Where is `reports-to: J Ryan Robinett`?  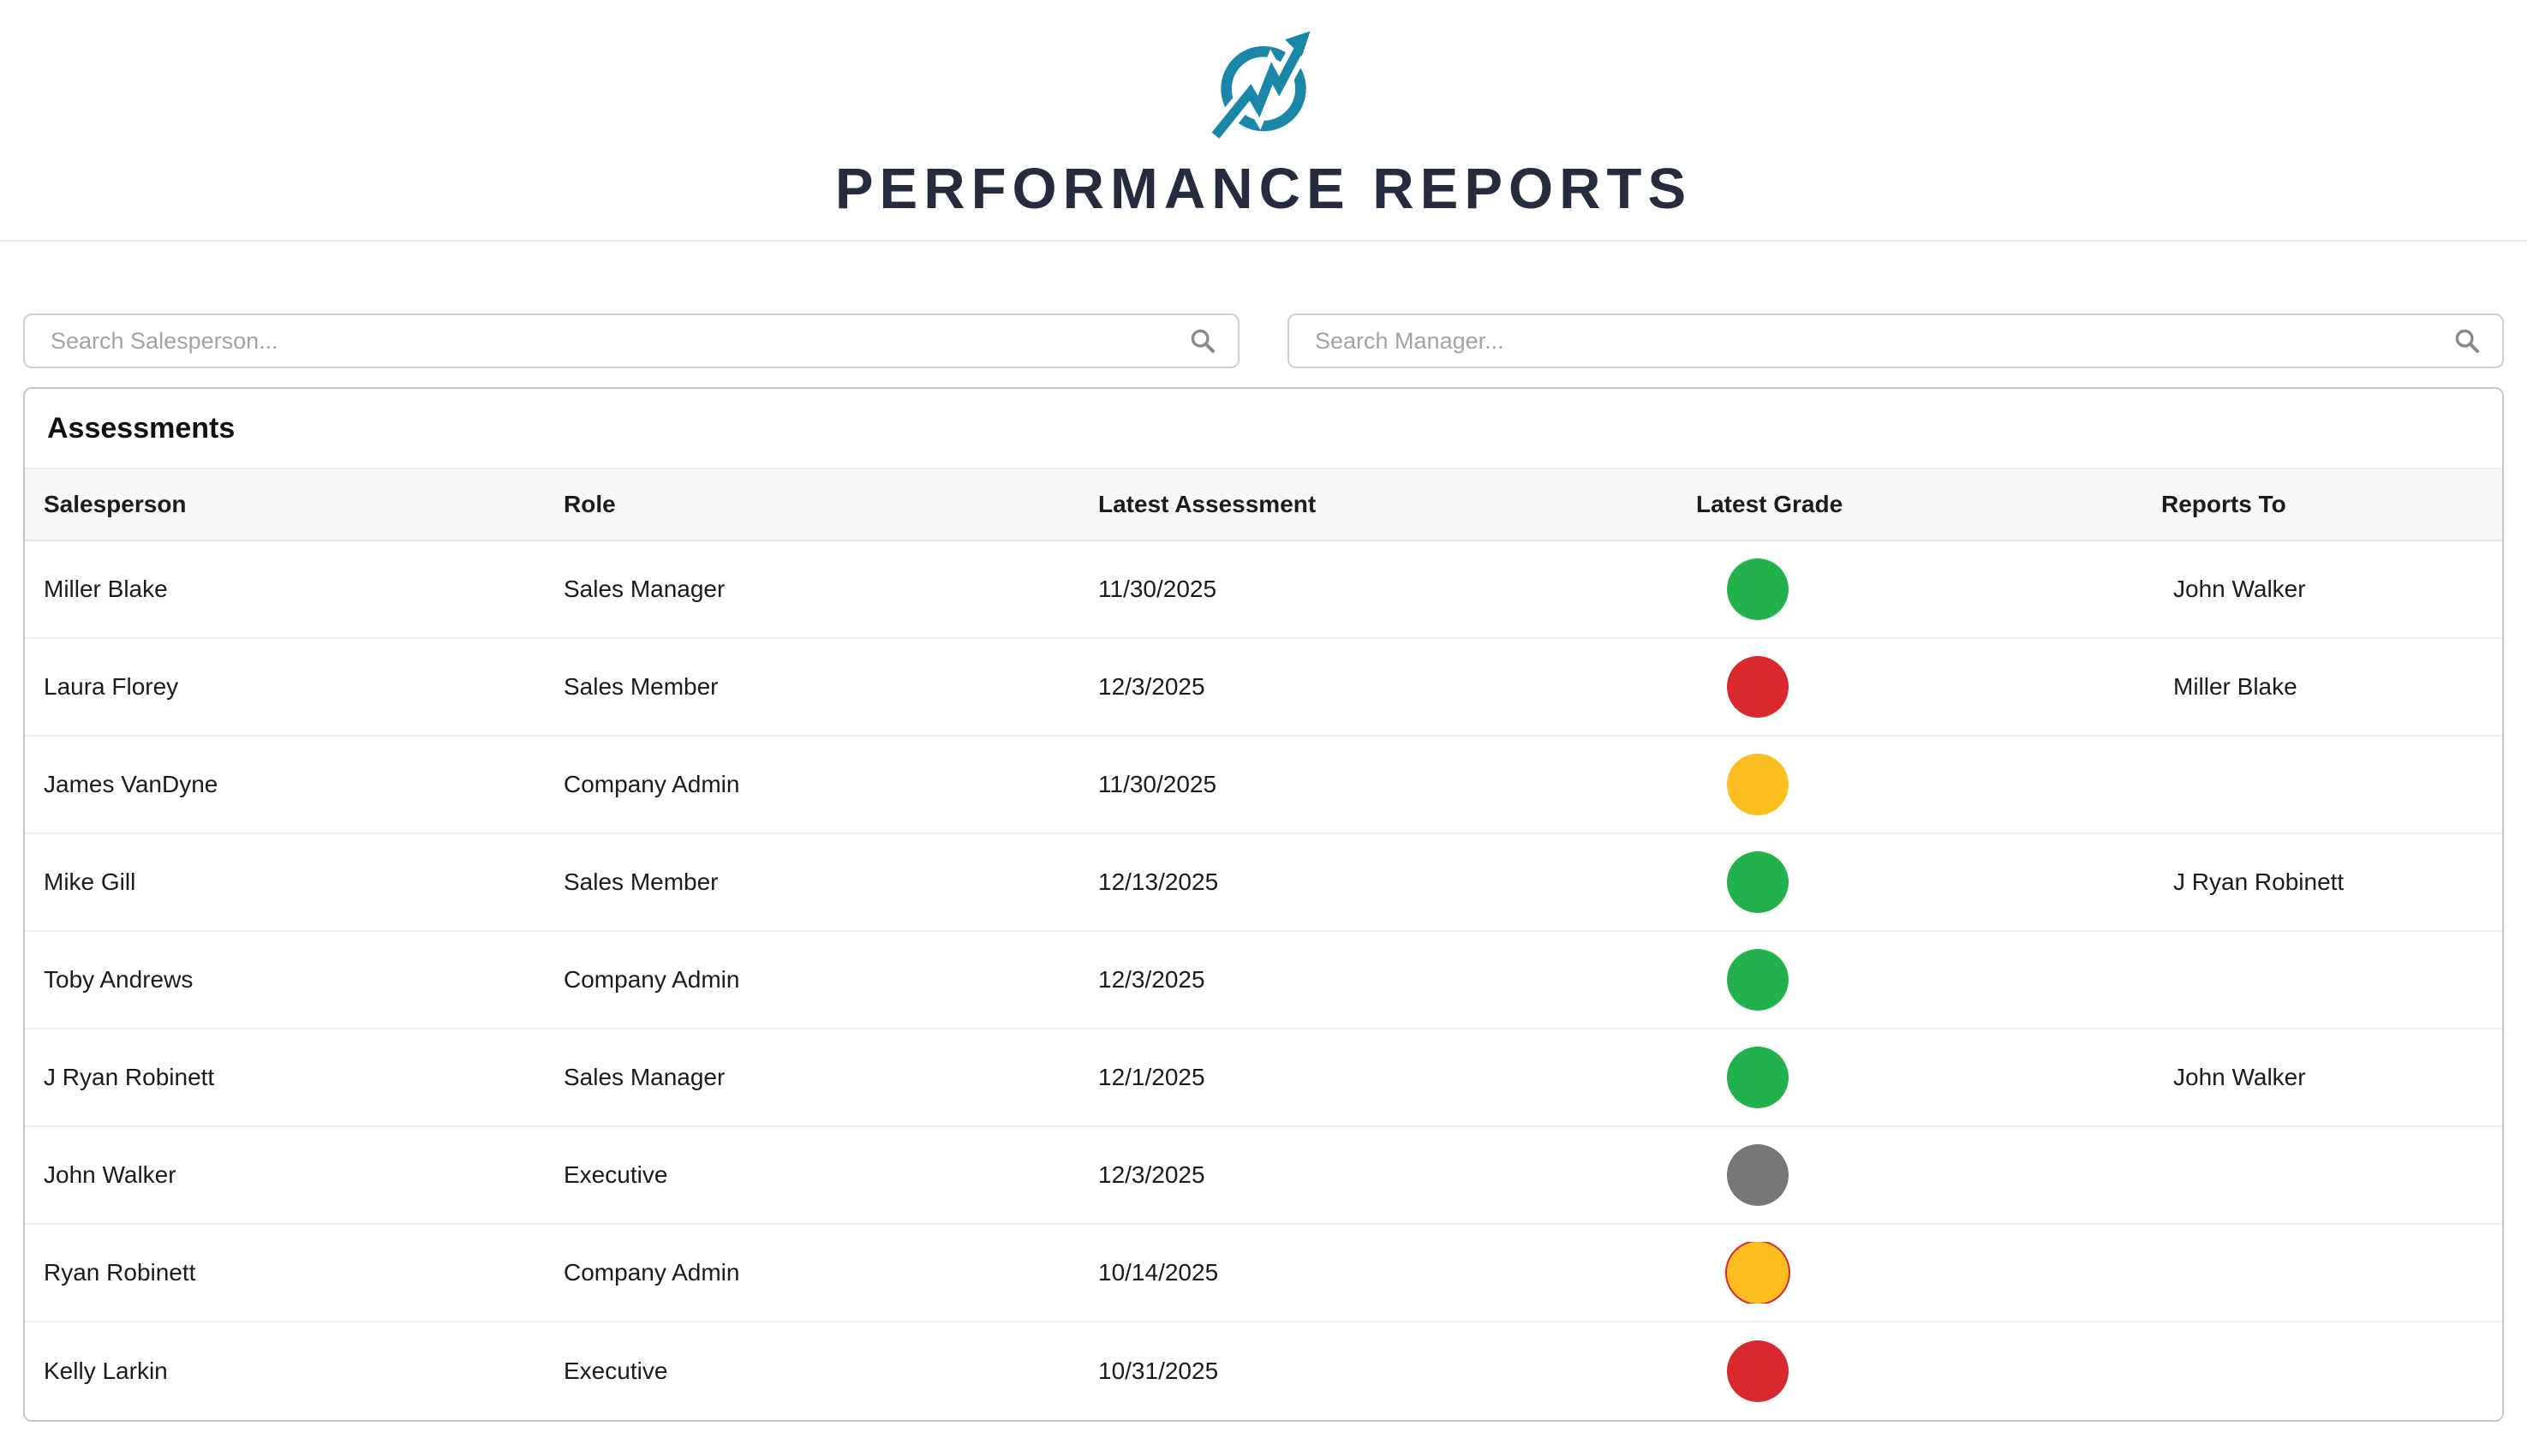
reports-to: J Ryan Robinett is located at coordinates (2259, 882).